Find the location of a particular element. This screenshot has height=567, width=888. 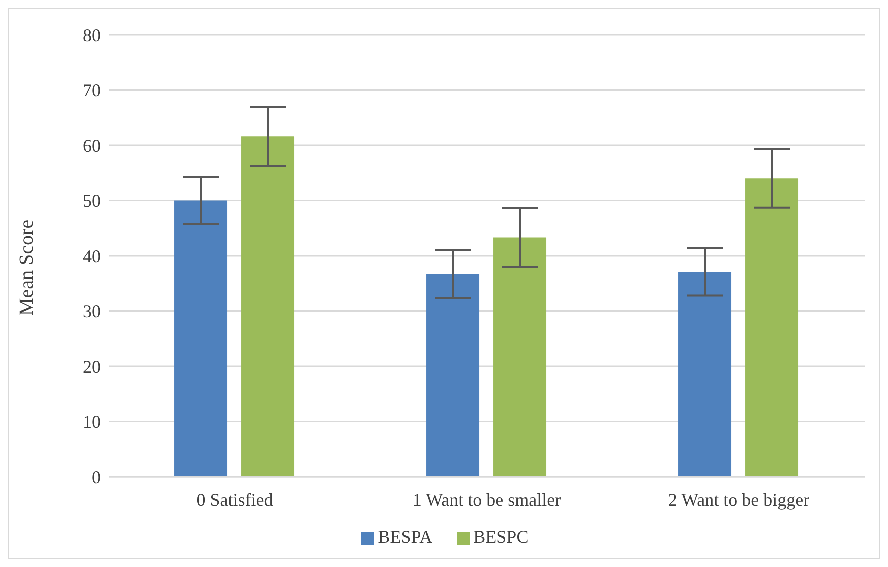

legend-label: BESPA is located at coordinates (405, 537).